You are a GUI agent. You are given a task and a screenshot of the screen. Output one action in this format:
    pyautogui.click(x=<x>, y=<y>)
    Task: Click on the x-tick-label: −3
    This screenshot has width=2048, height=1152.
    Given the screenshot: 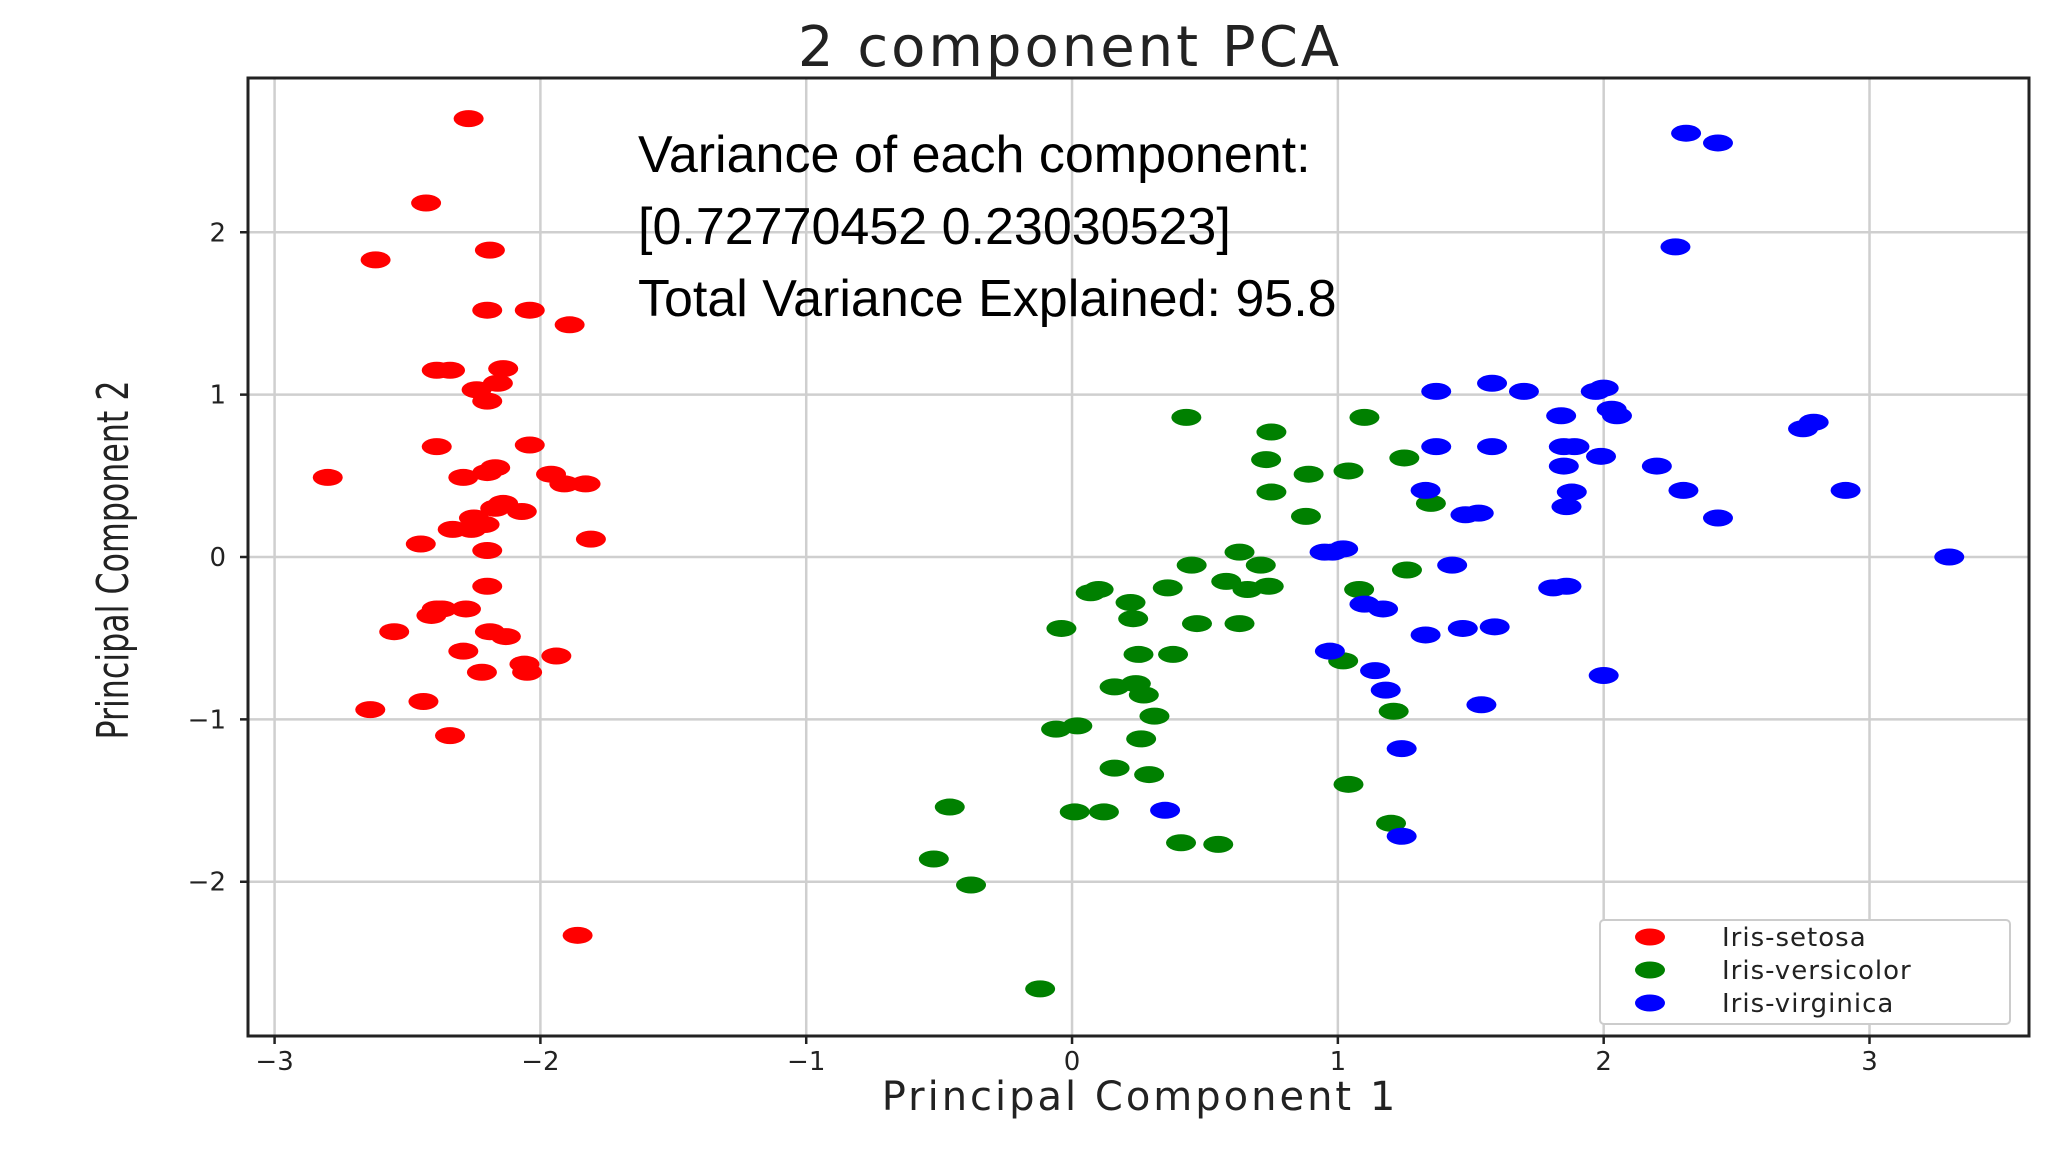 What is the action you would take?
    pyautogui.click(x=274, y=1062)
    